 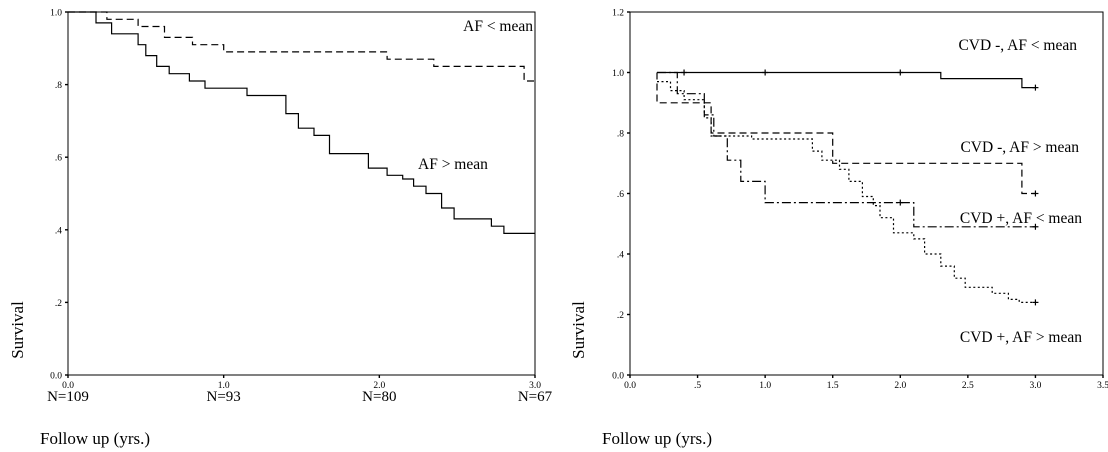 What do you see at coordinates (618, 14) in the screenshot?
I see `y-tick-label: 1.2` at bounding box center [618, 14].